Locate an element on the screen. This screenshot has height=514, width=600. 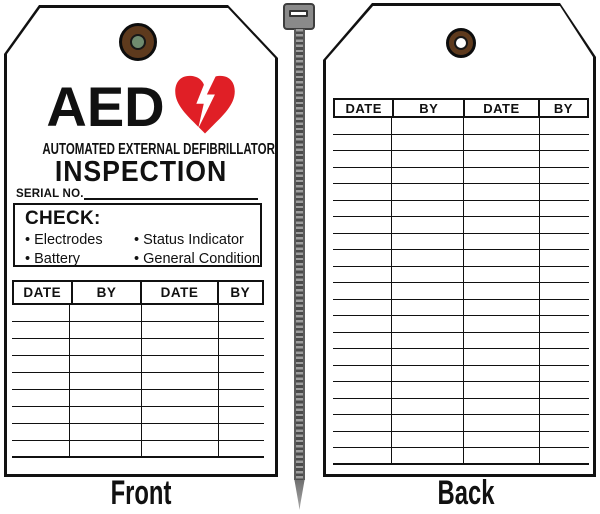
check-column-1: • Electrodes • Battery is located at coordinates (79, 250).